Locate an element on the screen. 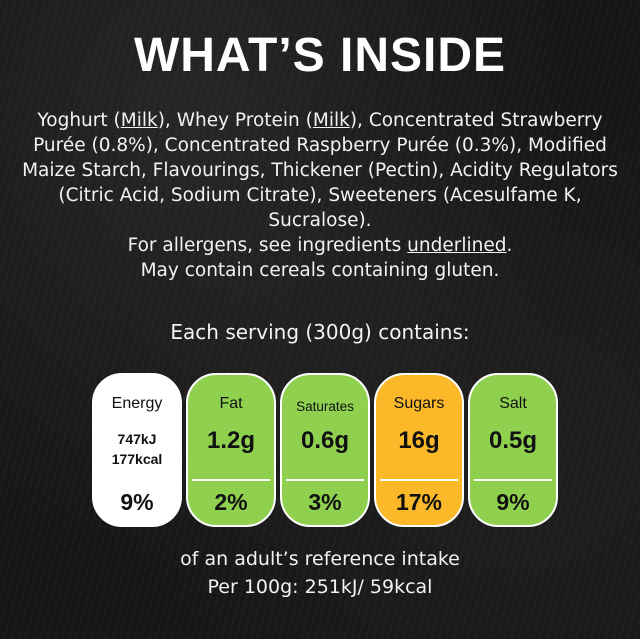  badge-sugars-top: Sugars 16g is located at coordinates (419, 427).